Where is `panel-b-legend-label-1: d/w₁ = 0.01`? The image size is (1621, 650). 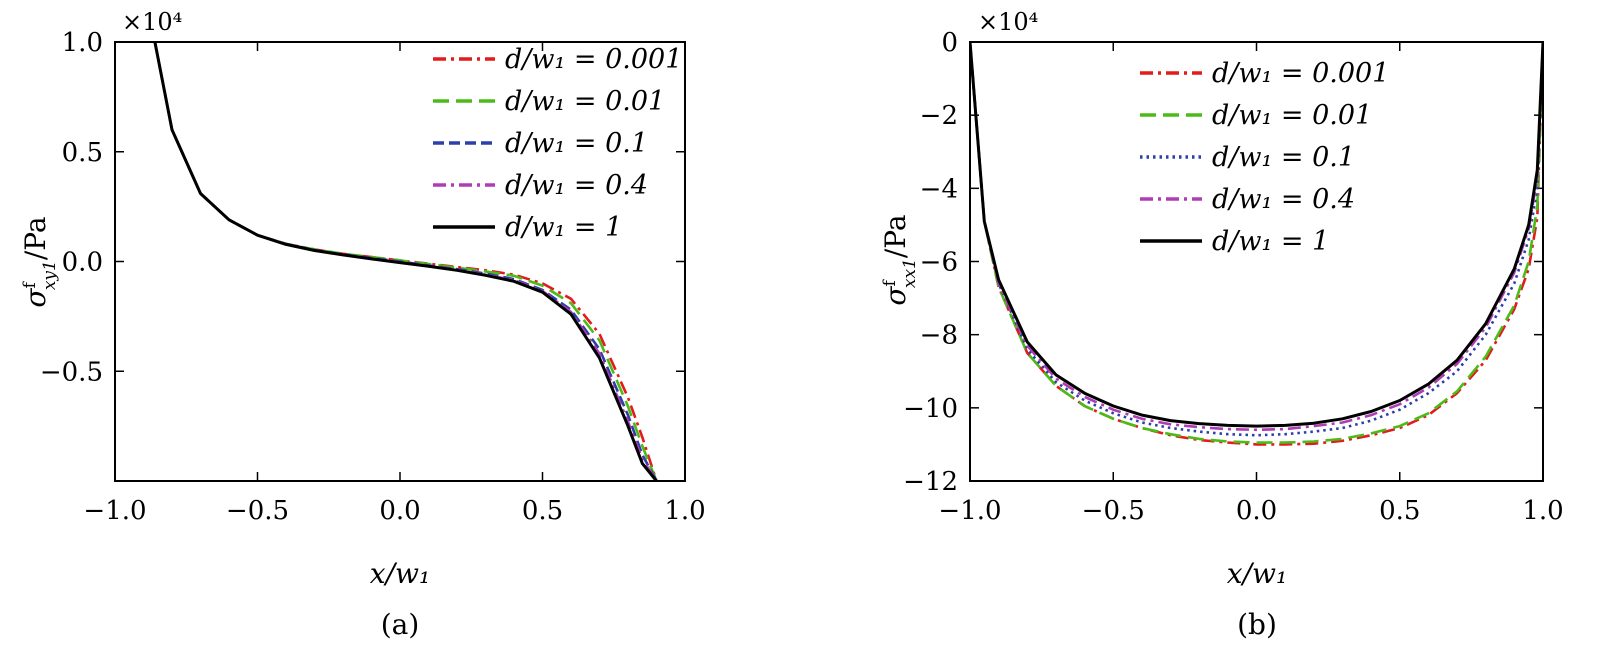
panel-b-legend-label-1: d/w₁ = 0.01 is located at coordinates (1292, 115).